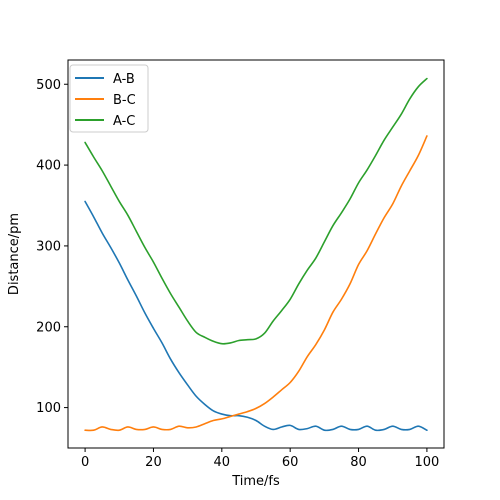  I want to click on x-tick-label: 60, so click(290, 462).